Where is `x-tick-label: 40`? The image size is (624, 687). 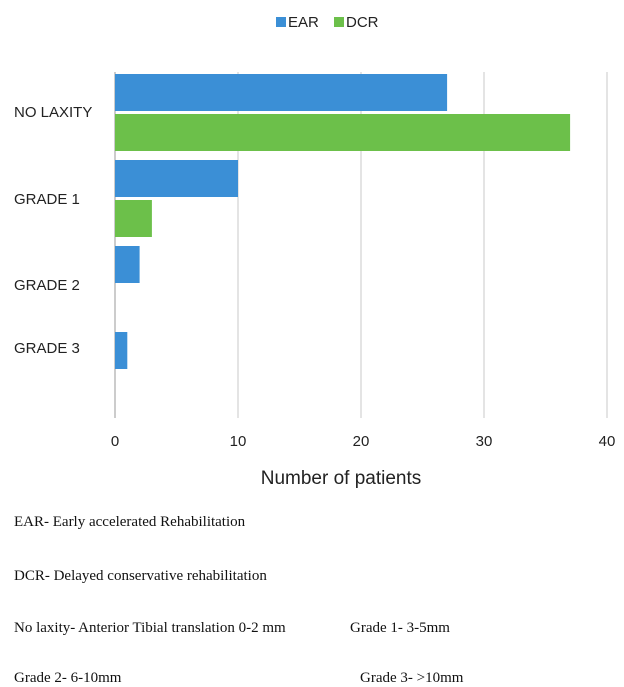
x-tick-label: 40 is located at coordinates (607, 441).